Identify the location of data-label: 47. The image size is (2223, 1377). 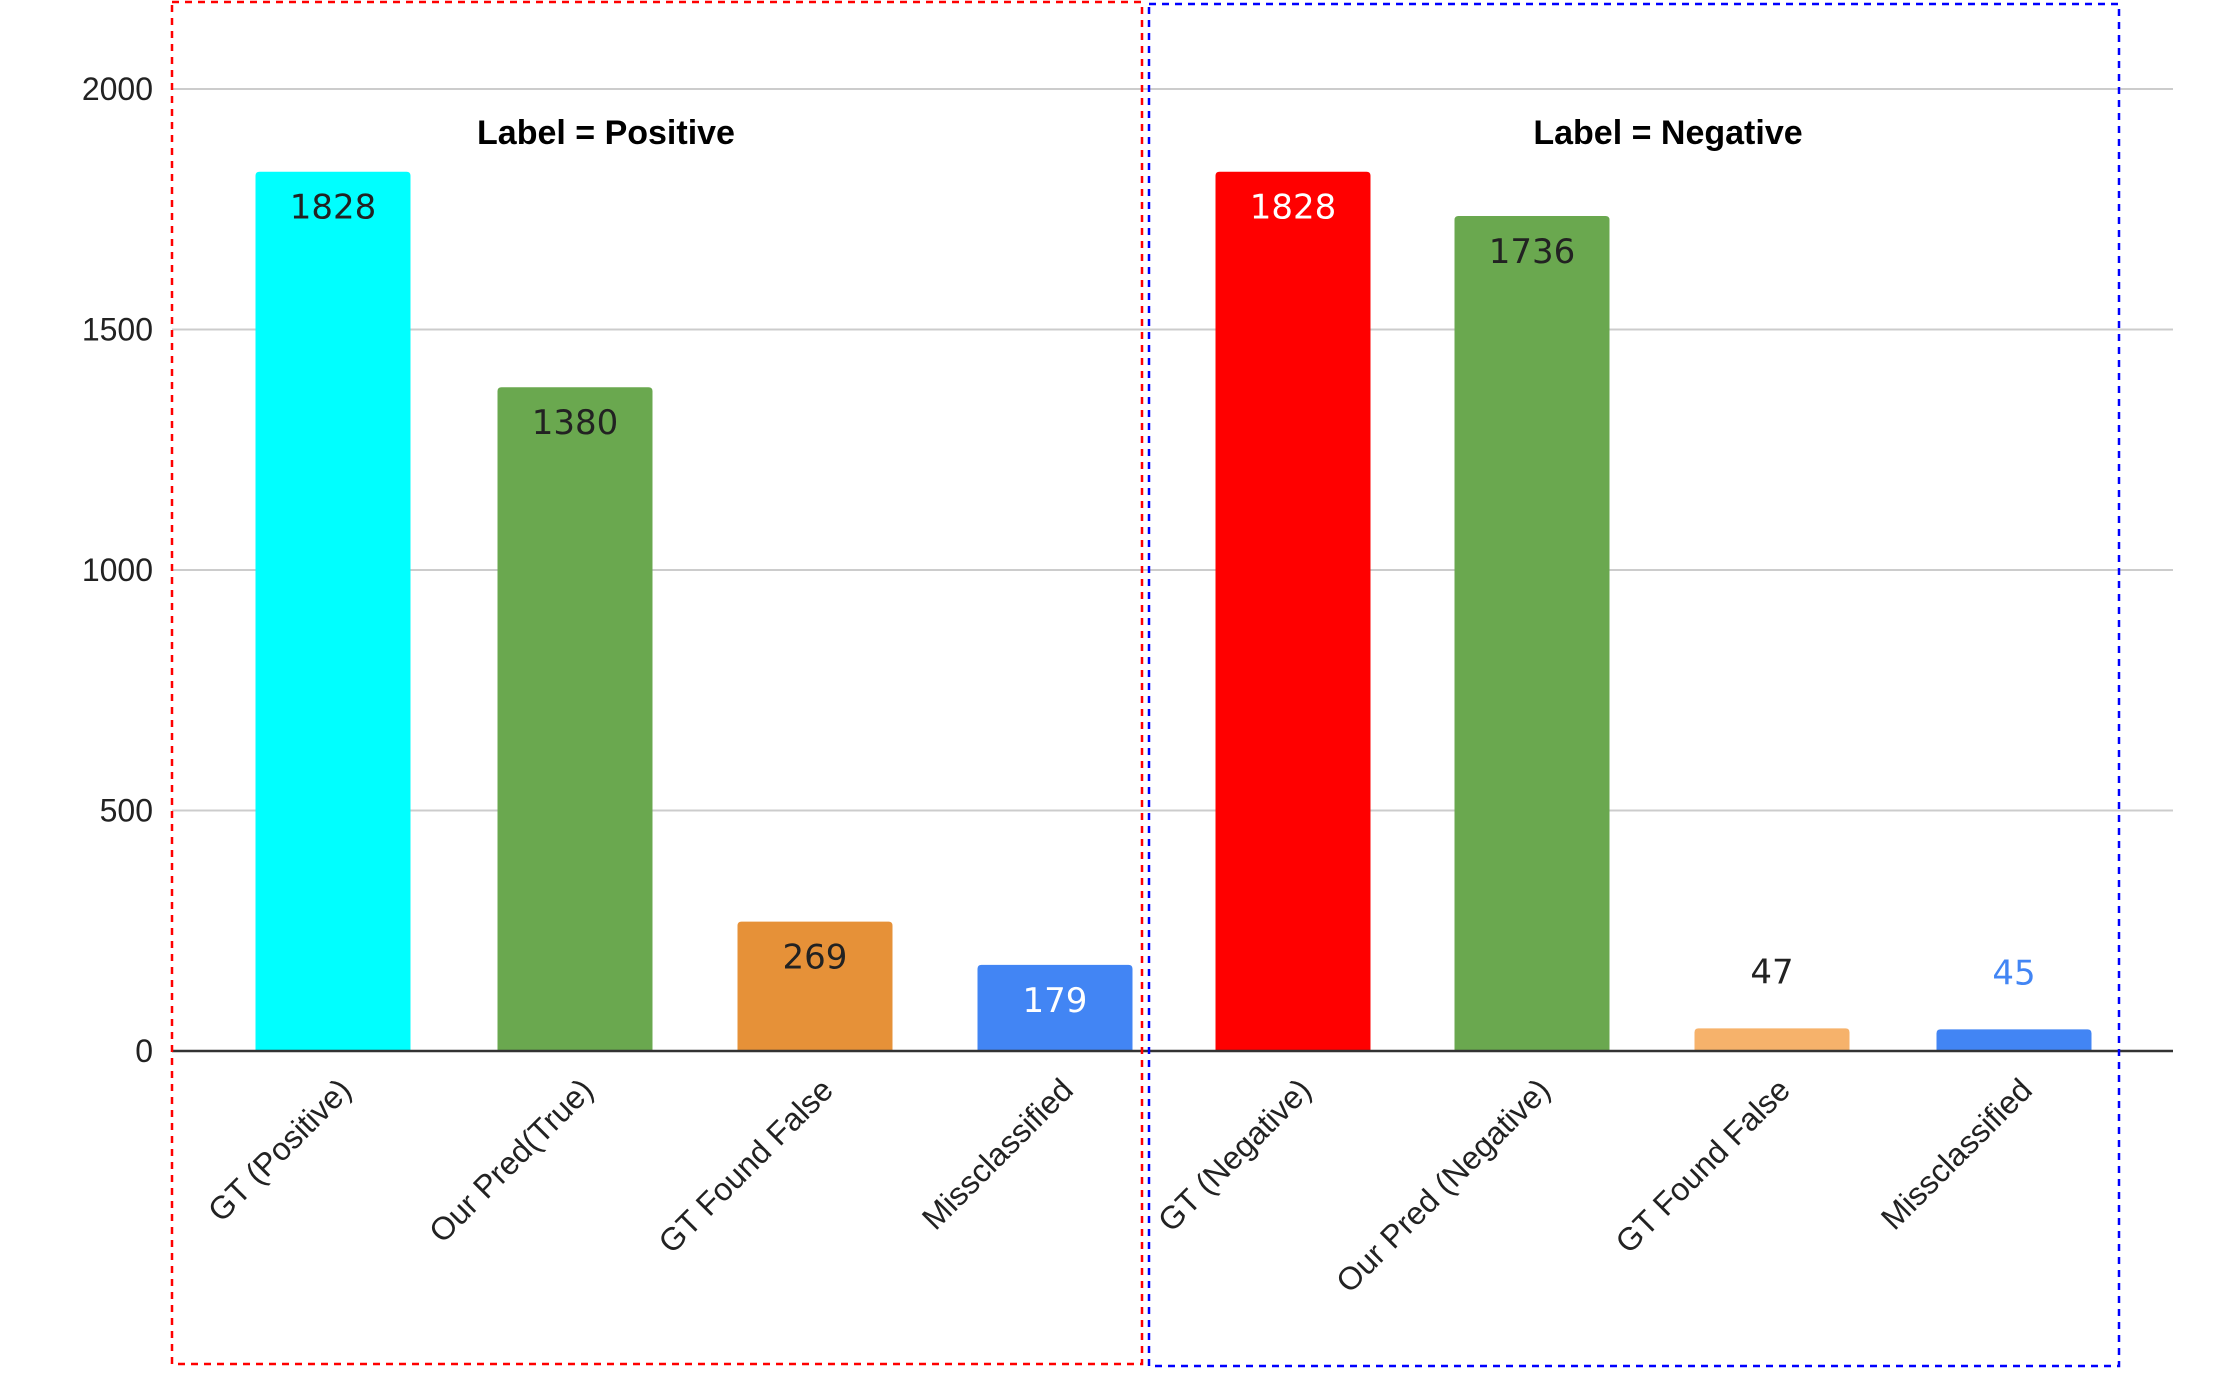
(1771, 972).